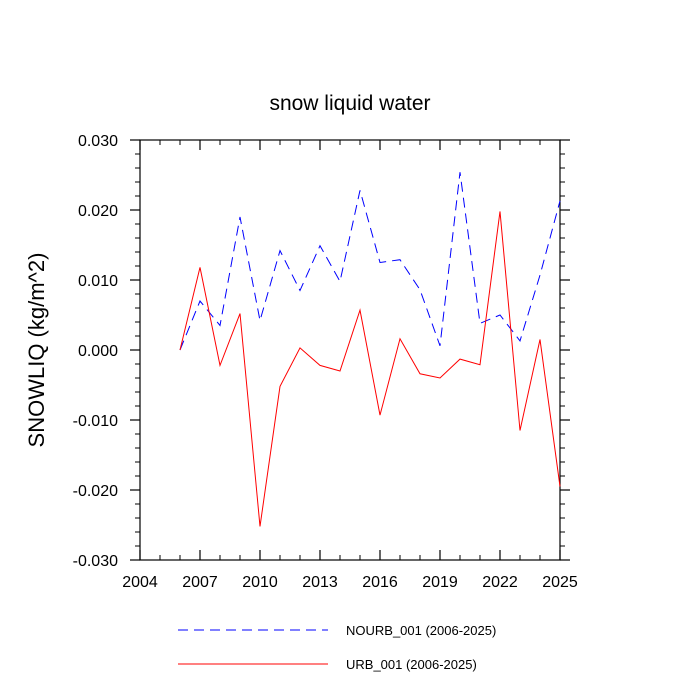  What do you see at coordinates (370, 261) in the screenshot?
I see `series-line-nourb` at bounding box center [370, 261].